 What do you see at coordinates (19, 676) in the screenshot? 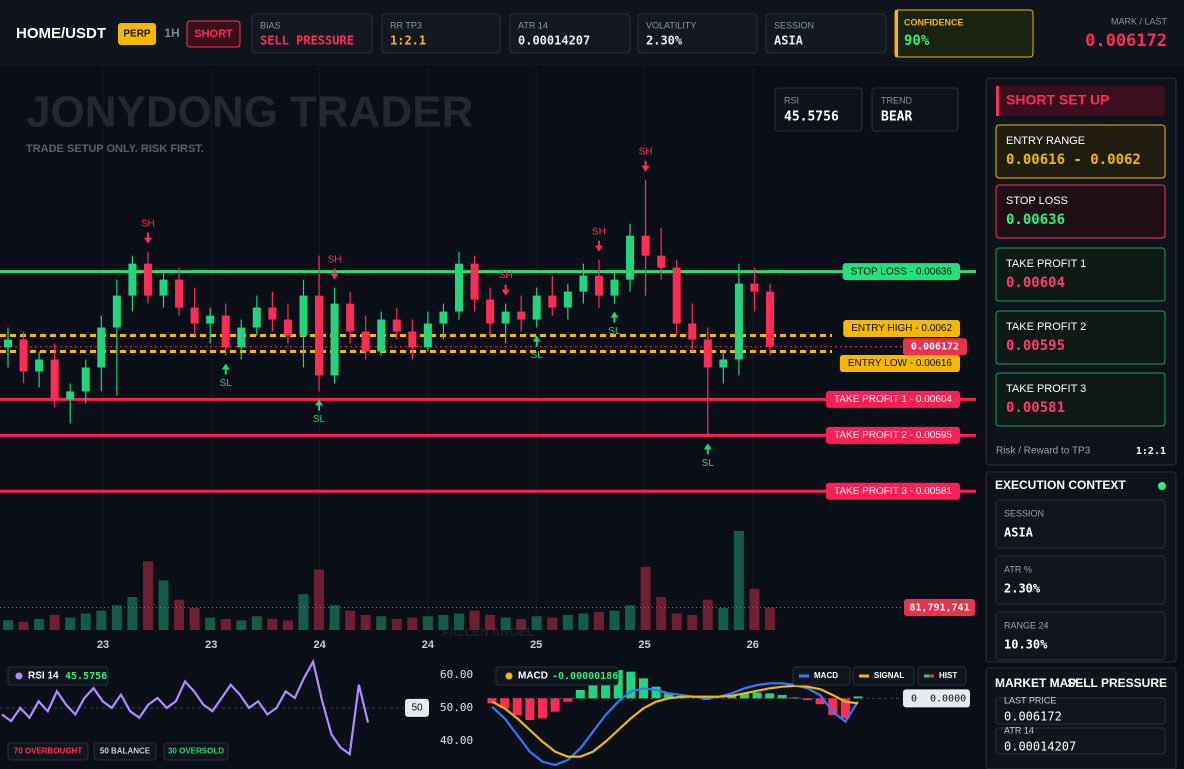
I see `legend-dot` at bounding box center [19, 676].